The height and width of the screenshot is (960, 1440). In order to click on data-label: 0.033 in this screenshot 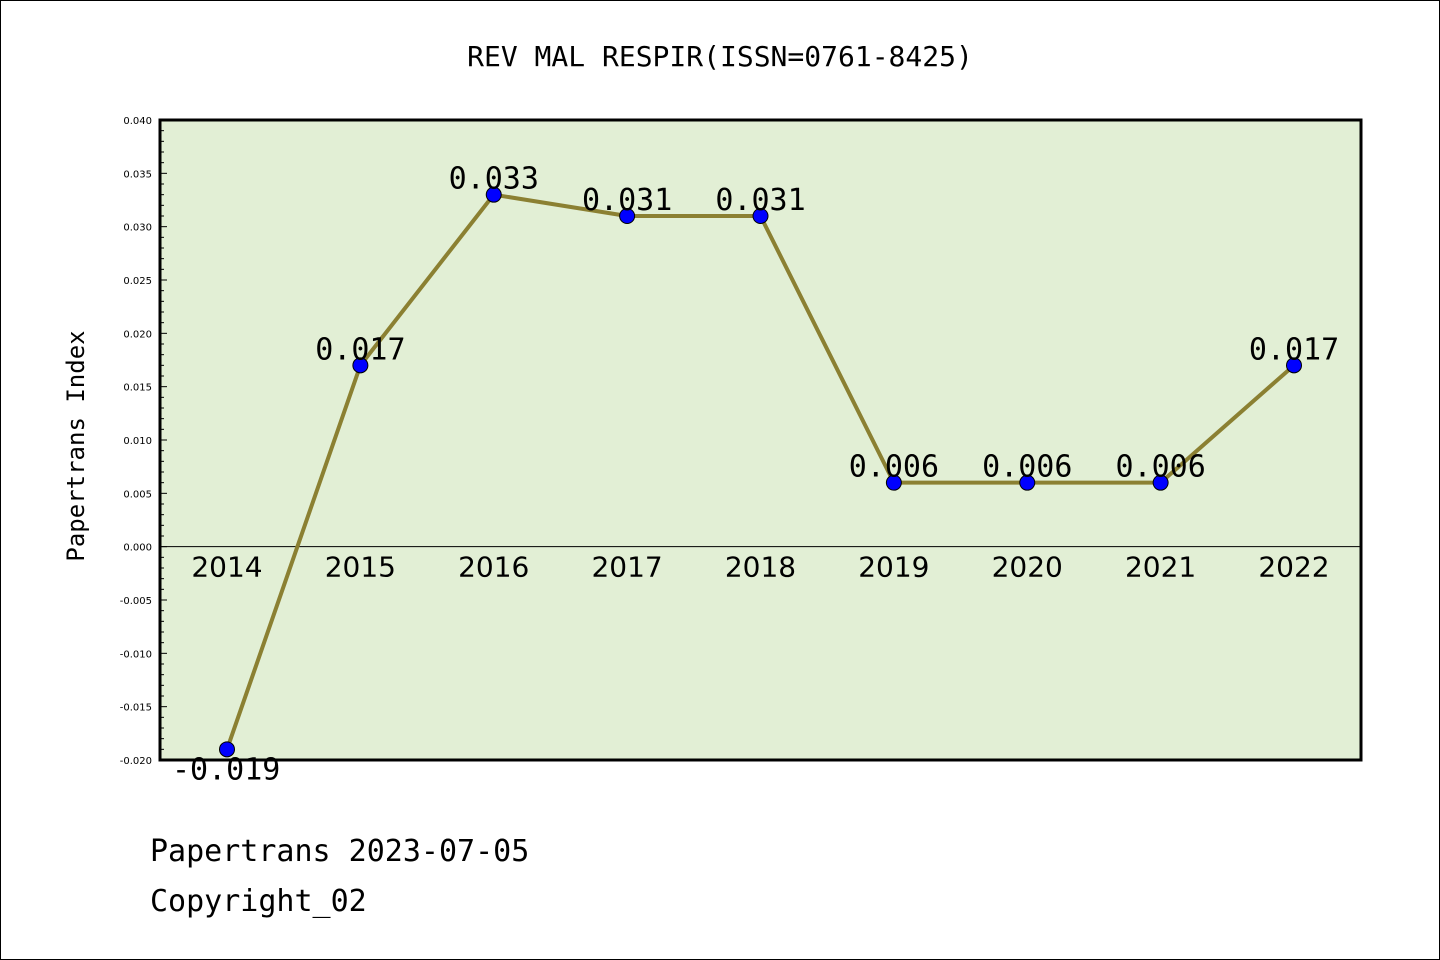, I will do `click(494, 179)`.